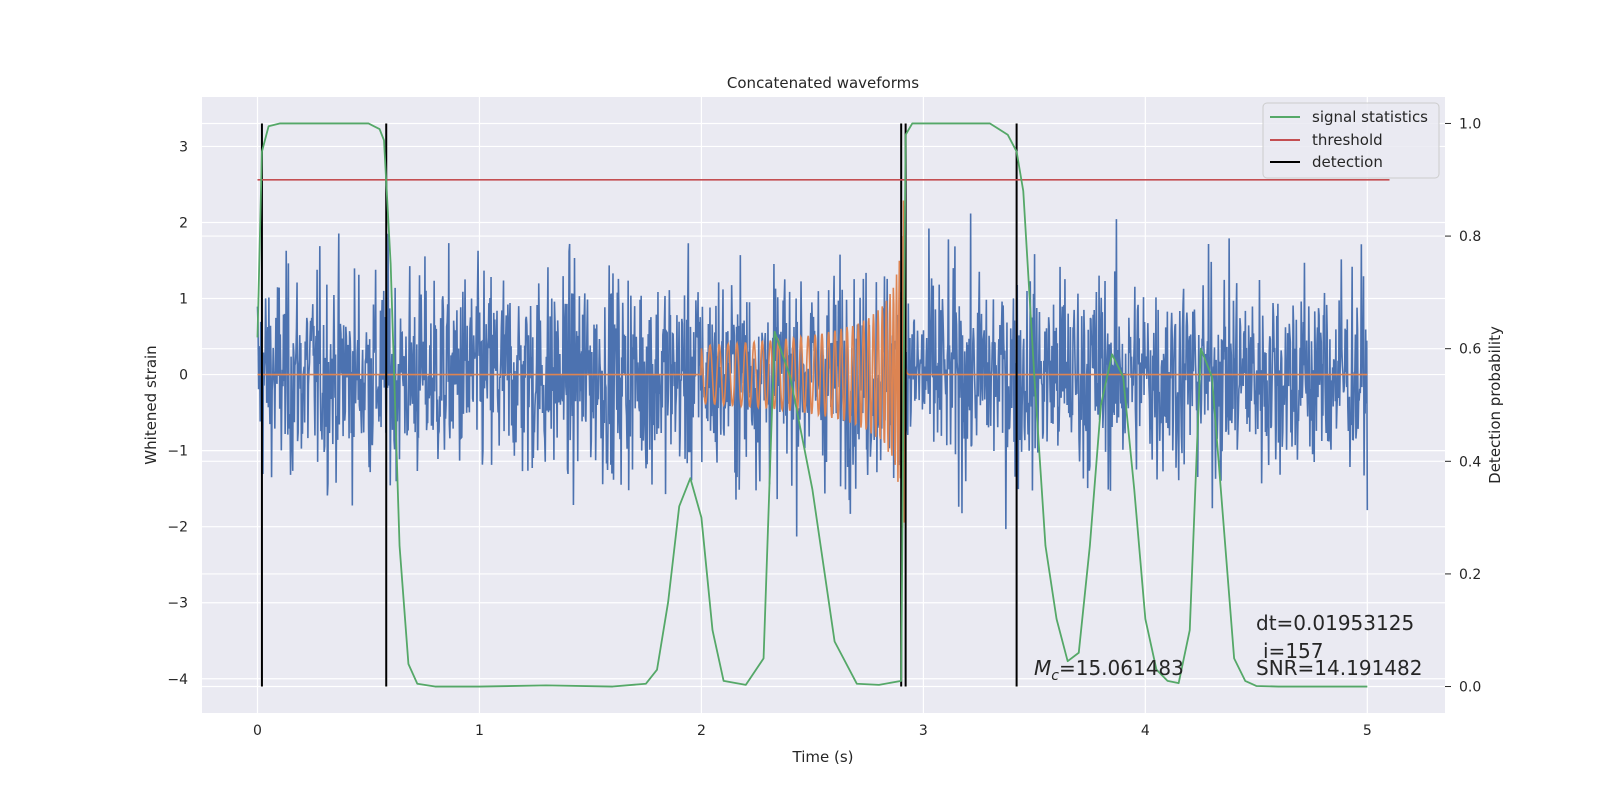 This screenshot has height=800, width=1600. Describe the element at coordinates (1463, 406) in the screenshot. I see `y-right-axis-ticks: 0.0 0.2 0.4 0.6 0.8 1.0` at that location.